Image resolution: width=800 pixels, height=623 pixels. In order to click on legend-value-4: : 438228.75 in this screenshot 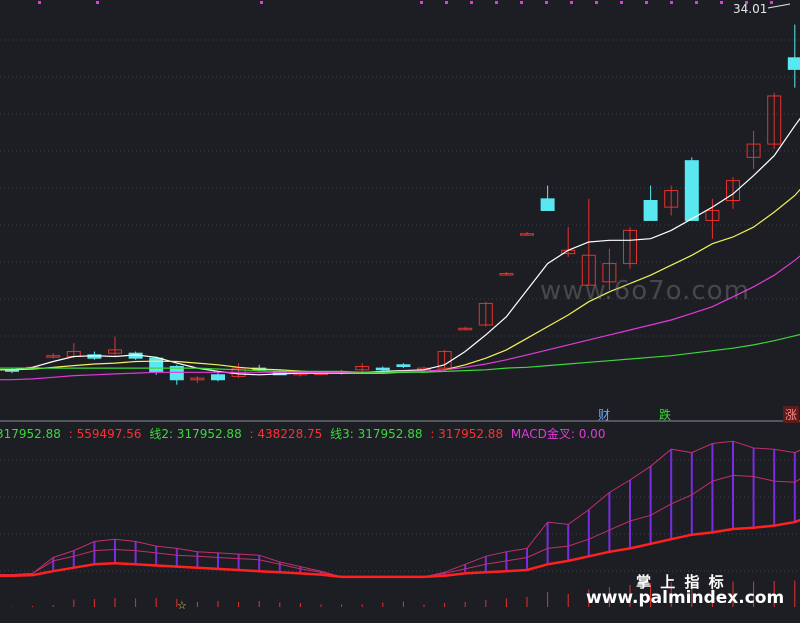, I will do `click(286, 434)`.